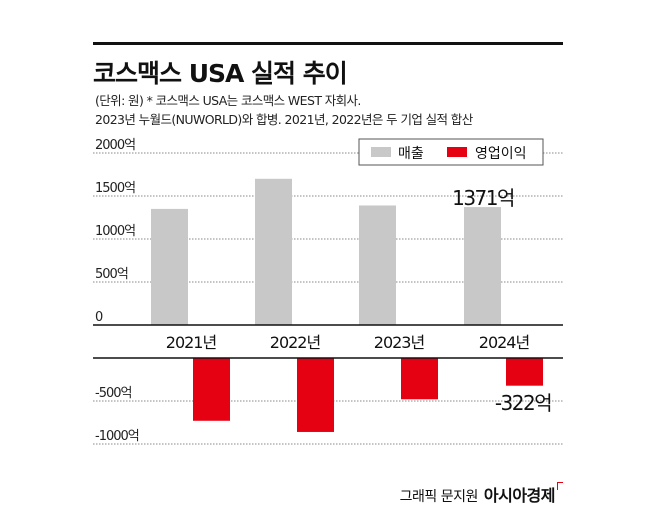 This screenshot has width=658, height=526. What do you see at coordinates (381, 152) in the screenshot?
I see `legend-swatch-revenue` at bounding box center [381, 152].